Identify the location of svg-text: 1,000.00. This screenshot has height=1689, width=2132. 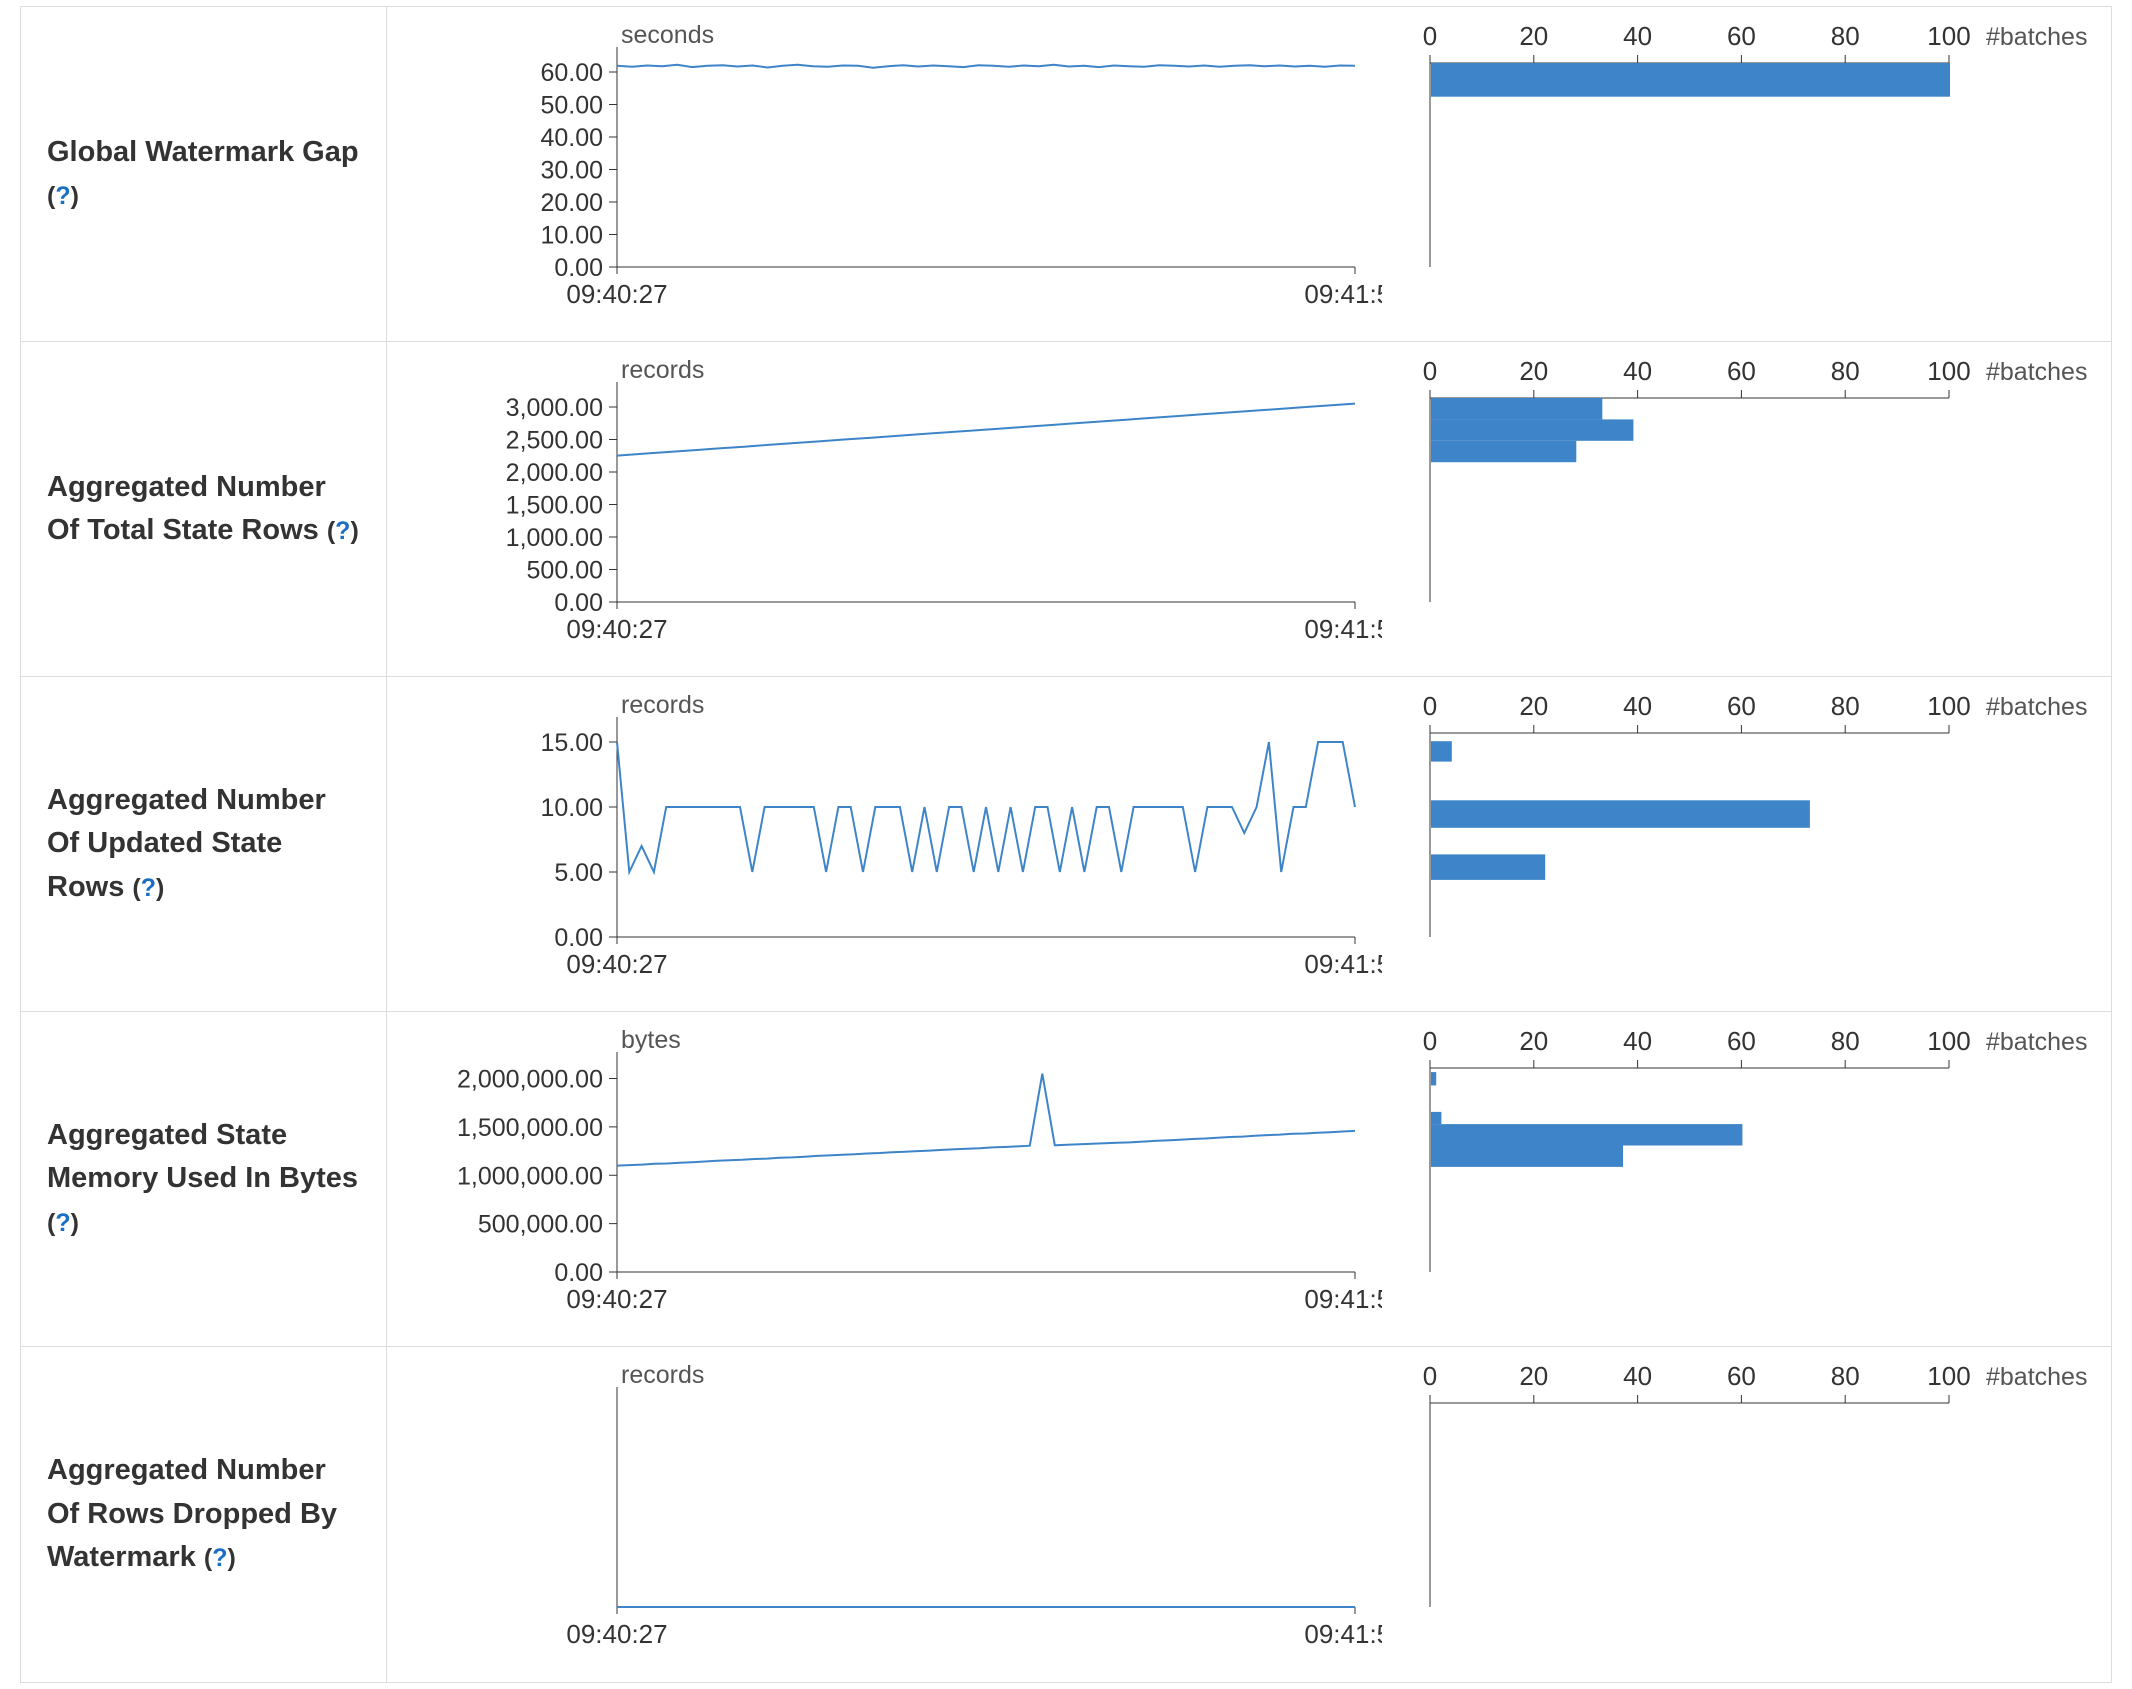
(554, 538).